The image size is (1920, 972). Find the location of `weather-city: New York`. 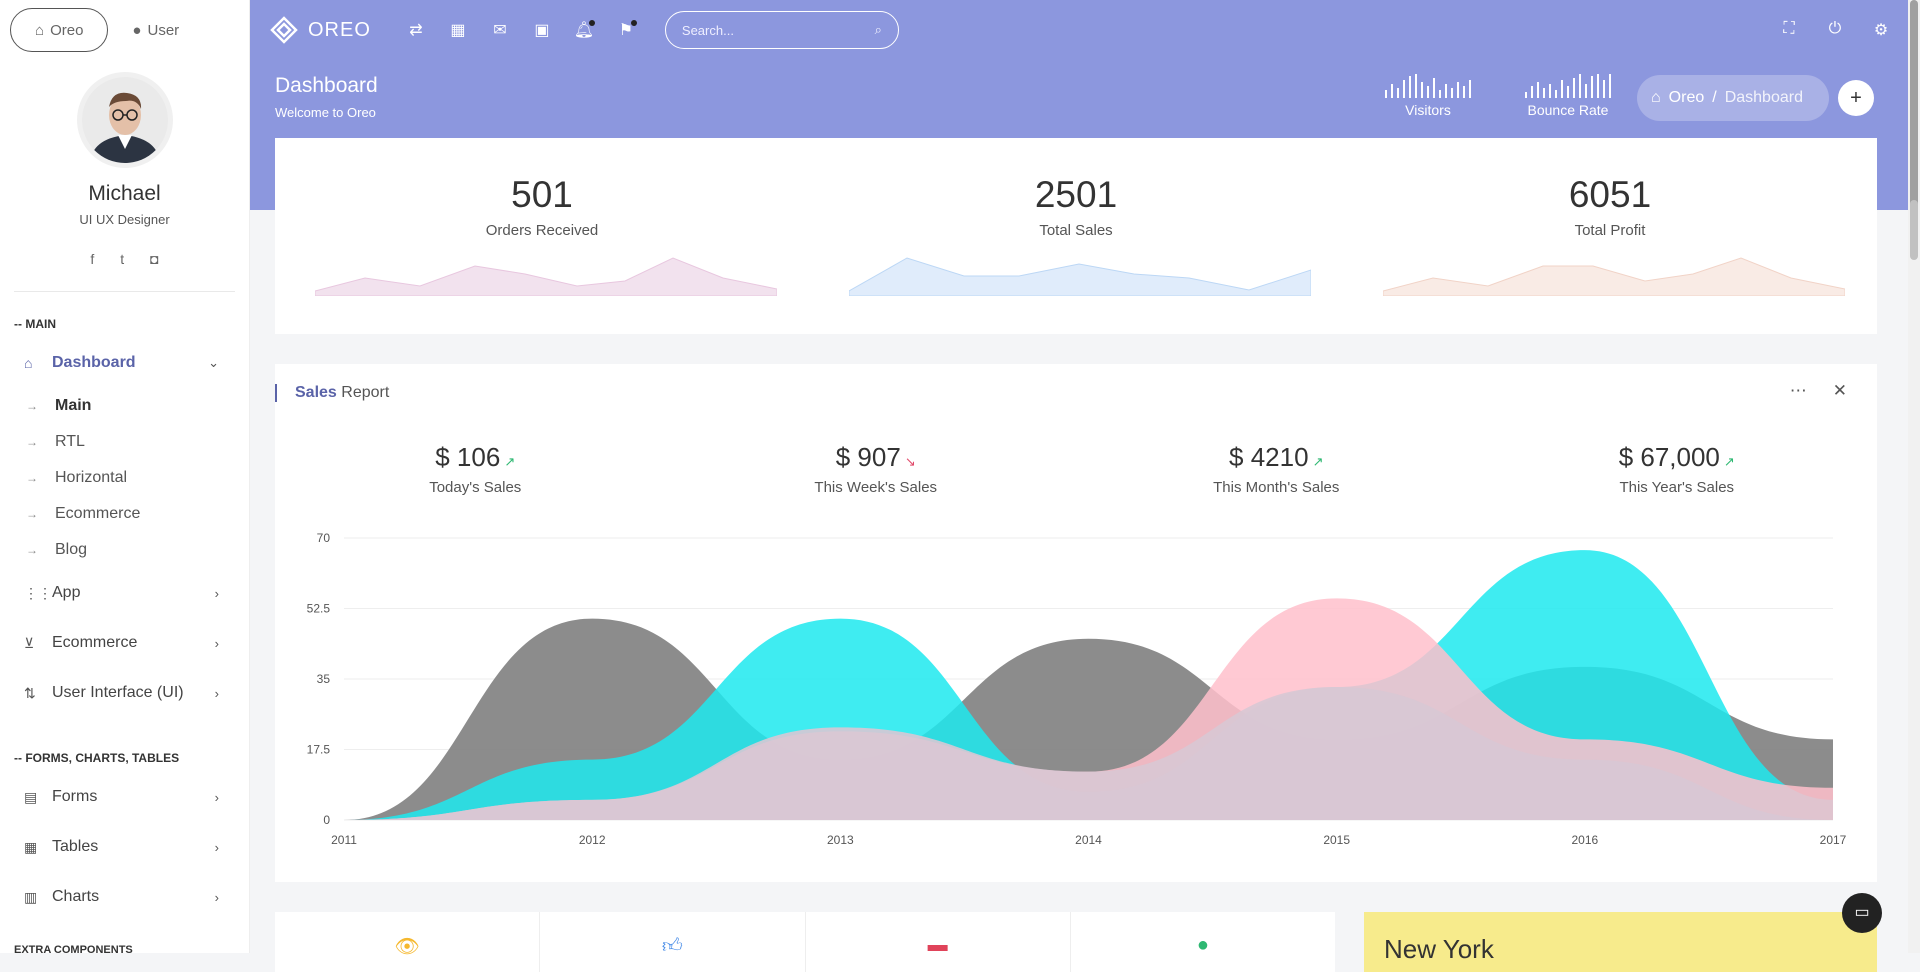

weather-city: New York is located at coordinates (1439, 949).